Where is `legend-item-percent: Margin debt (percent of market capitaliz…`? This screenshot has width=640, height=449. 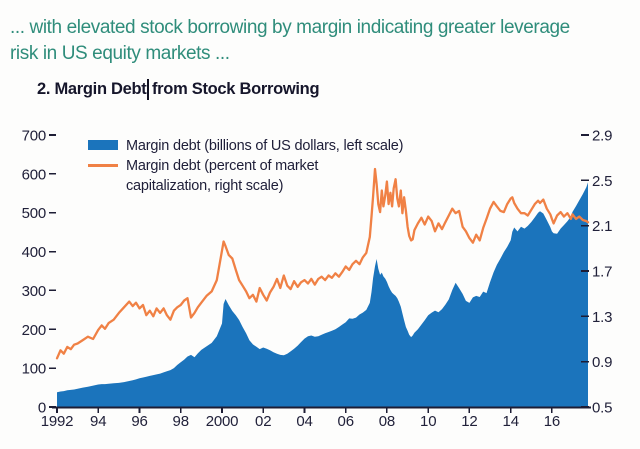 legend-item-percent: Margin debt (percent of market capitaliz… is located at coordinates (245, 176).